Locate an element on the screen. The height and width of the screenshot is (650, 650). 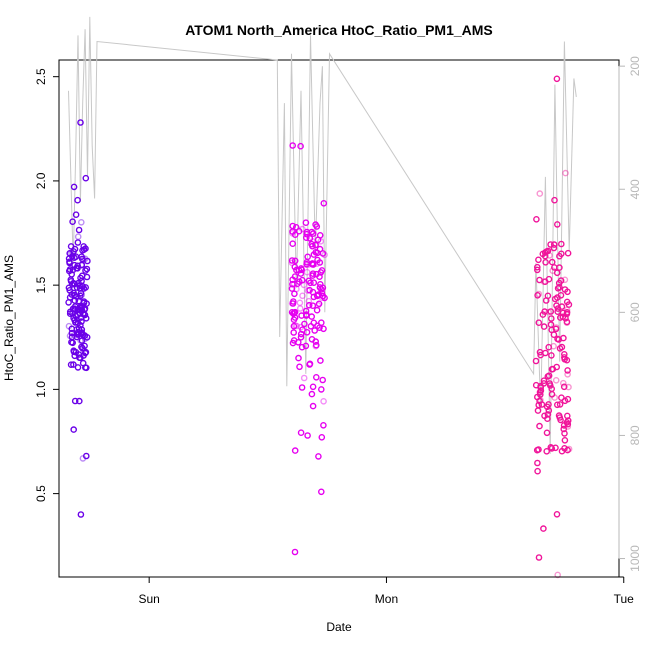
y-tick-label: 1.5 is located at coordinates (41, 284).